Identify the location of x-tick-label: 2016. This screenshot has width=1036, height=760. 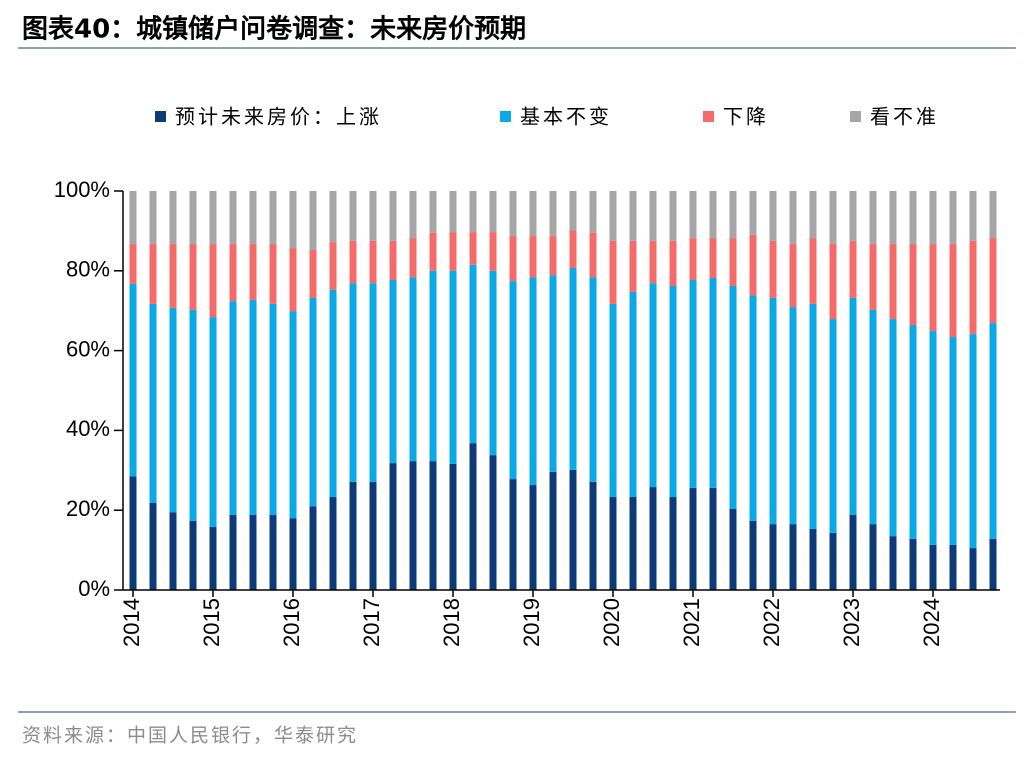
(291, 622).